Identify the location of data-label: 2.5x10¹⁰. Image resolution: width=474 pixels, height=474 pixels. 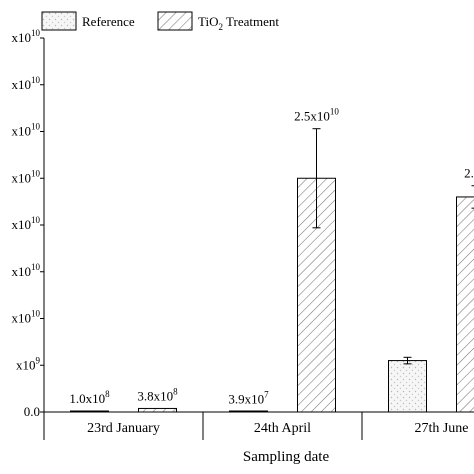
(316, 115).